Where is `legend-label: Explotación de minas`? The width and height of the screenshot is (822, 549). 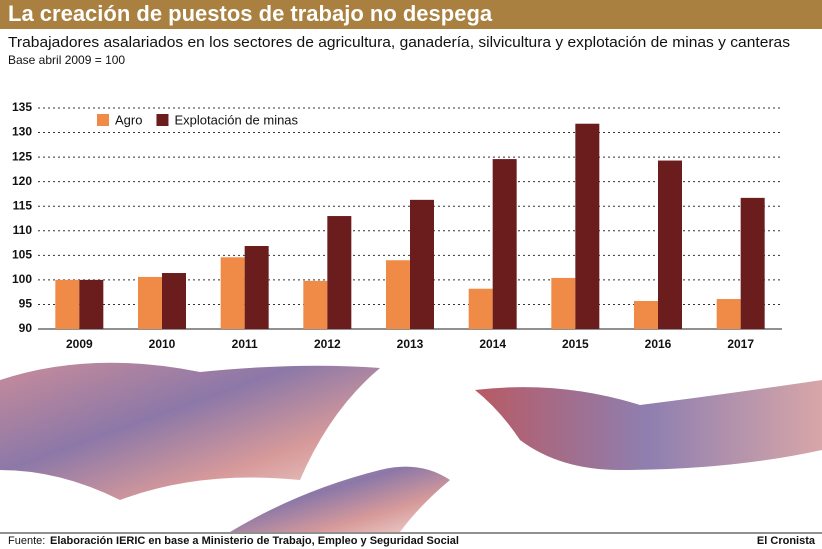 legend-label: Explotación de minas is located at coordinates (236, 119).